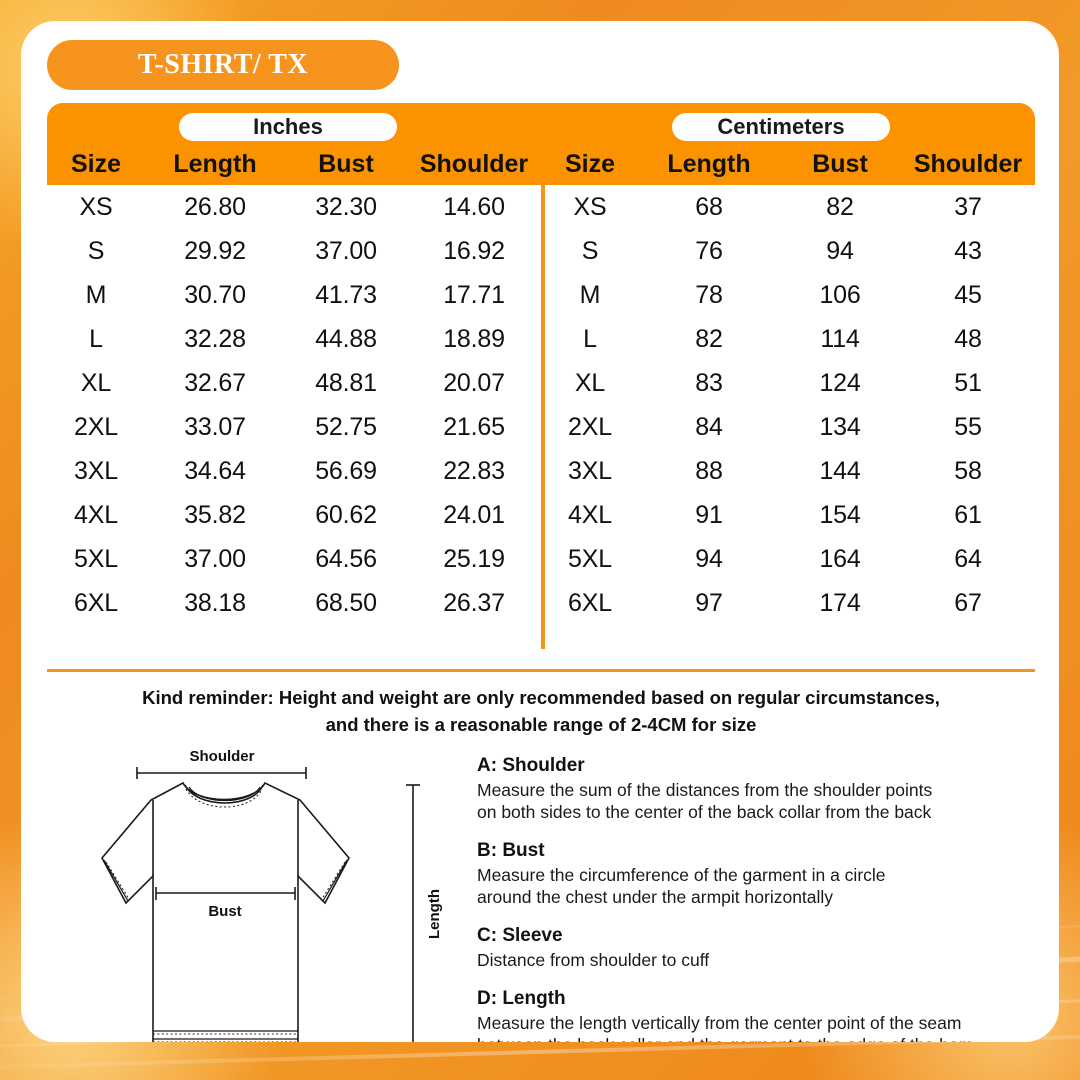 The width and height of the screenshot is (1080, 1080). What do you see at coordinates (215, 382) in the screenshot?
I see `cell-length: 32.67` at bounding box center [215, 382].